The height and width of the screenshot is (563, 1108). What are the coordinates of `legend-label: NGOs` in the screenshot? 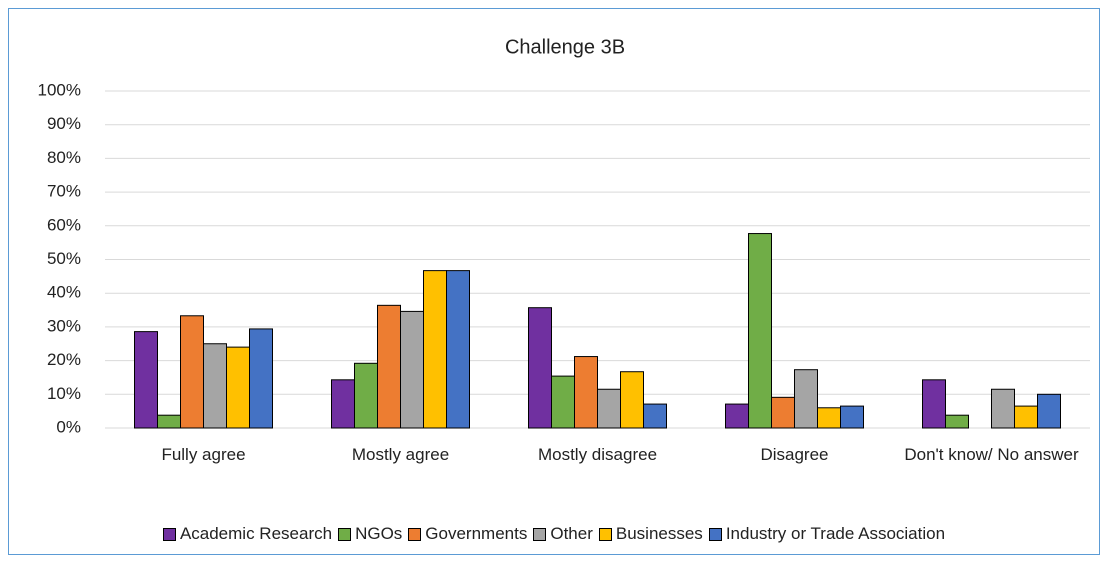 It's located at (379, 533).